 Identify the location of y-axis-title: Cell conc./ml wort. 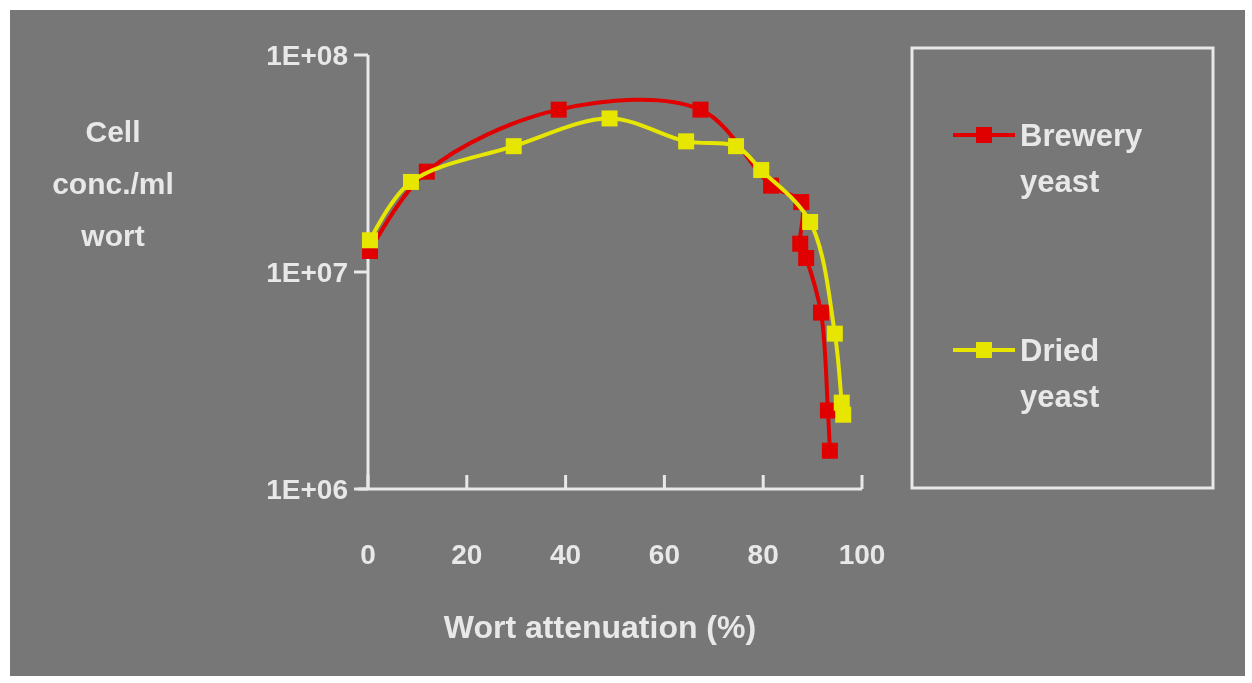
(113, 183).